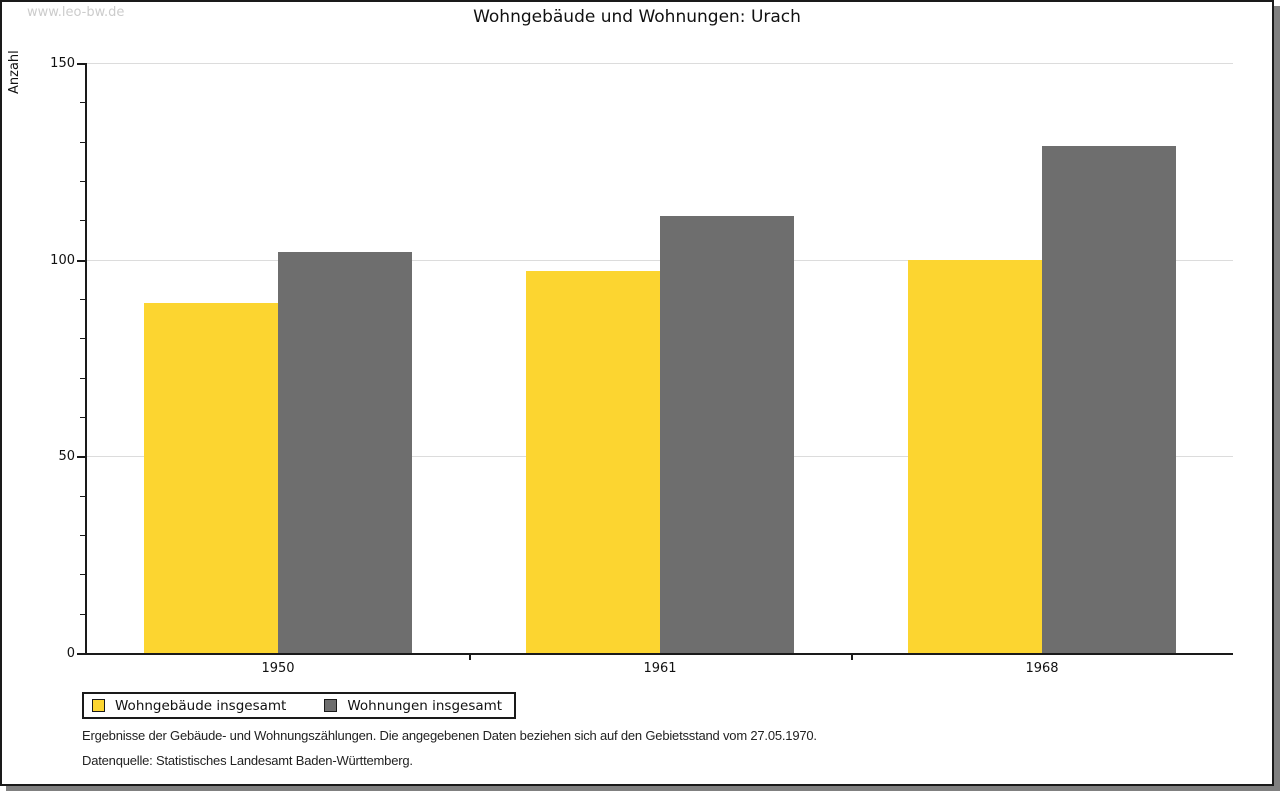 The height and width of the screenshot is (791, 1280). Describe the element at coordinates (727, 434) in the screenshot. I see `bar-wohnungen-1961` at that location.